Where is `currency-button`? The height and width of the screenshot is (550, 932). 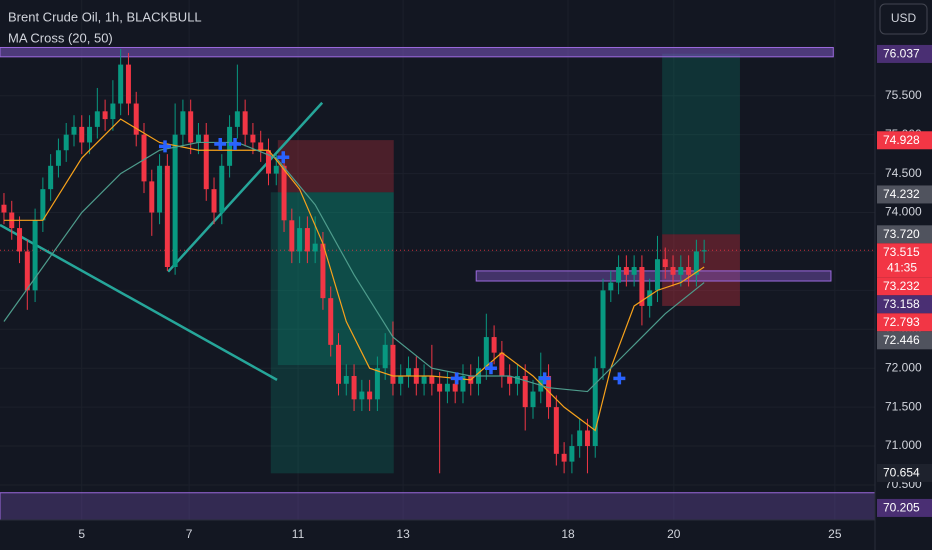 currency-button is located at coordinates (903, 19).